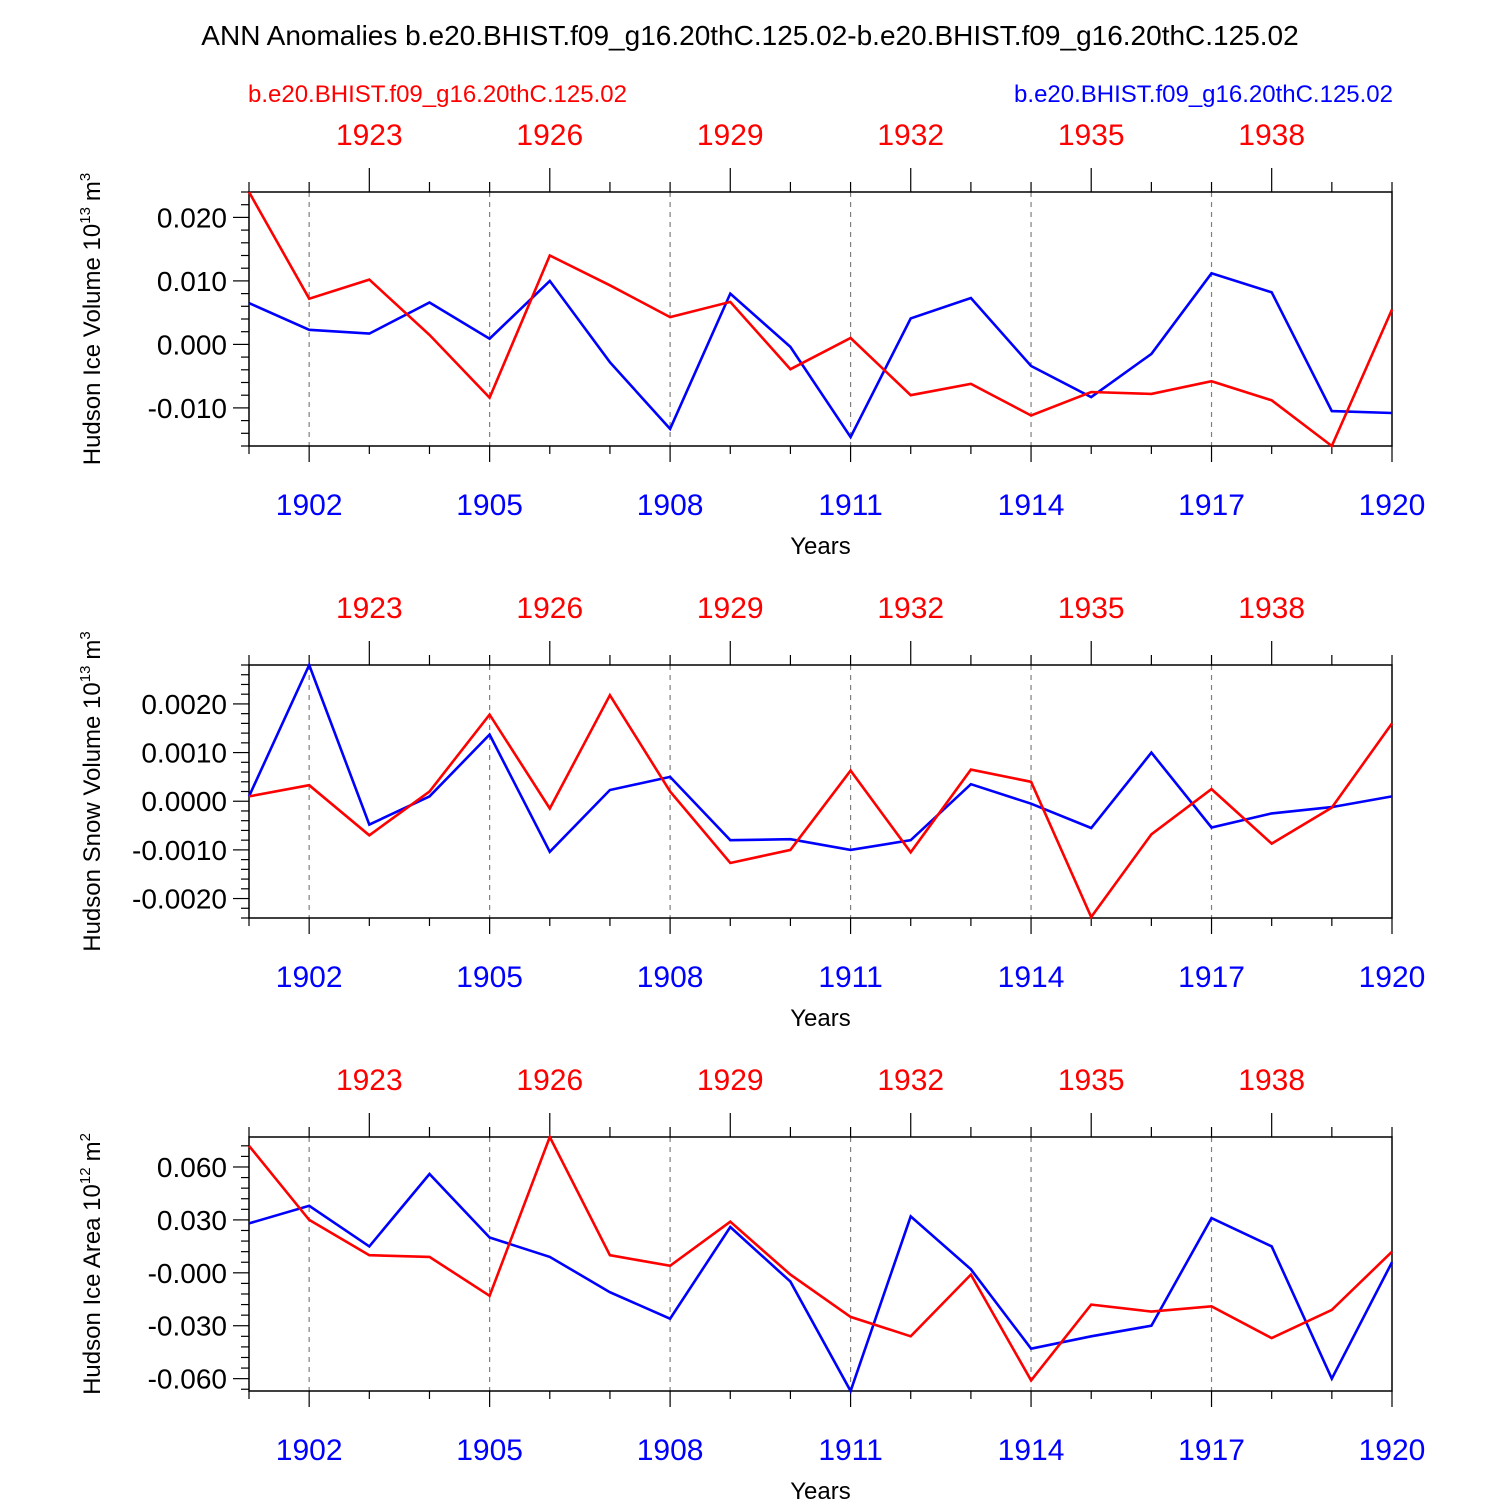 The width and height of the screenshot is (1500, 1500). I want to click on y-tick-label: 0.060, so click(192, 1167).